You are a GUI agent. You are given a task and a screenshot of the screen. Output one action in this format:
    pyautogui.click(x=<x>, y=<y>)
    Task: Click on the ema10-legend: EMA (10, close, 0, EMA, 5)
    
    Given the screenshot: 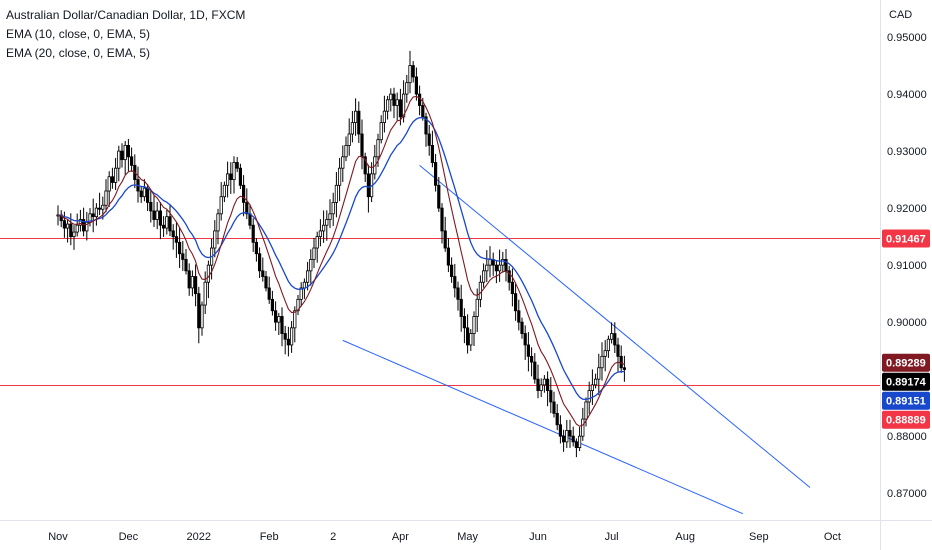 What is the action you would take?
    pyautogui.click(x=78, y=34)
    